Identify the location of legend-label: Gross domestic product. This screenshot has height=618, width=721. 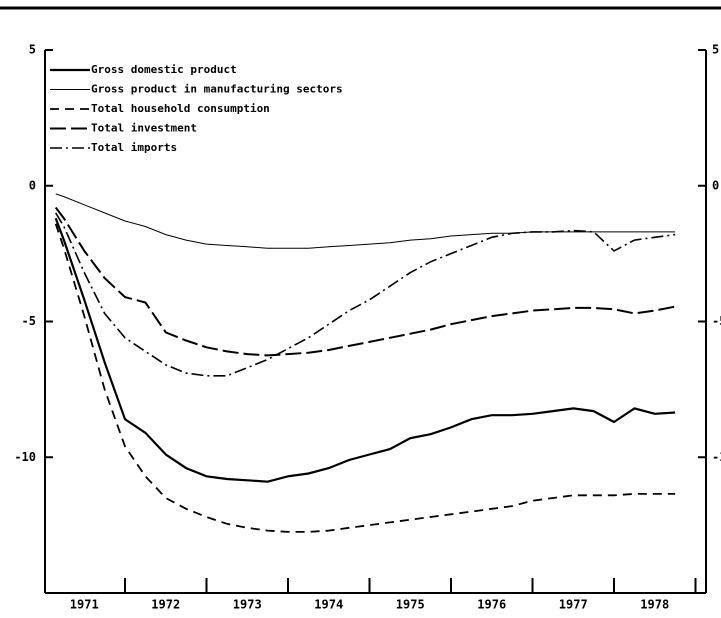
(164, 69).